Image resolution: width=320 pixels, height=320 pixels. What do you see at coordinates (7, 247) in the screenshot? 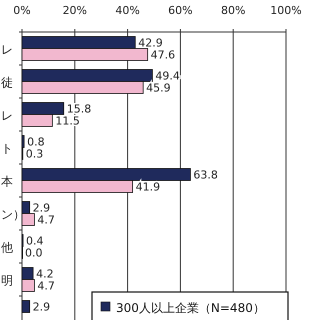
I see `y-tick-label: 他` at bounding box center [7, 247].